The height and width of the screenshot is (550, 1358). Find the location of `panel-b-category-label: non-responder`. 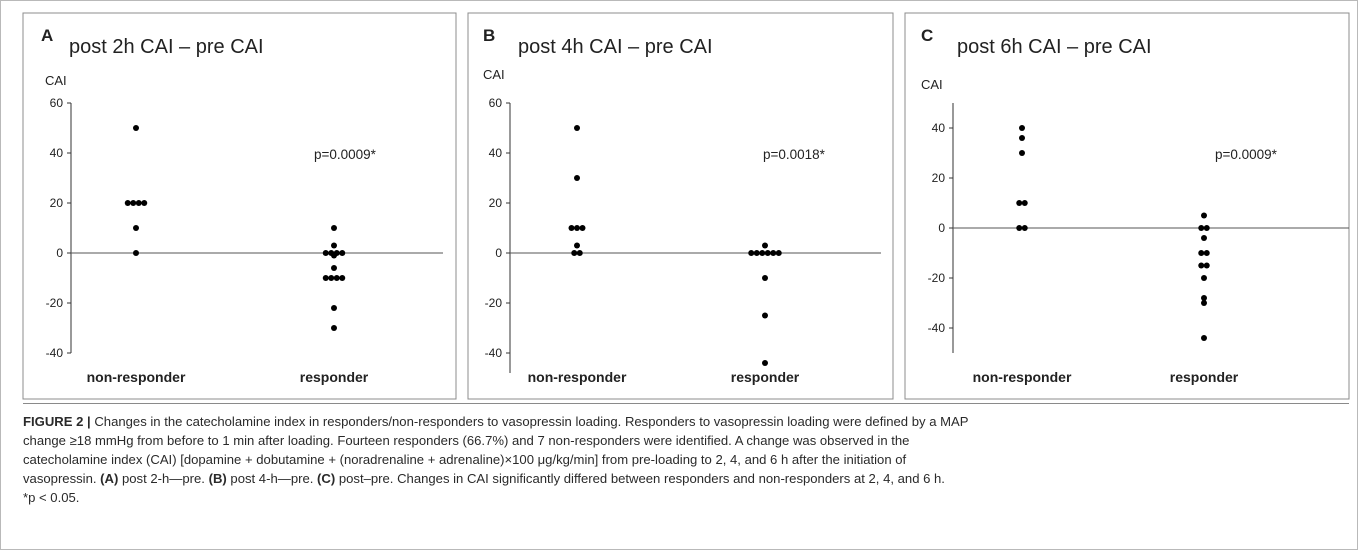

panel-b-category-label: non-responder is located at coordinates (577, 377).